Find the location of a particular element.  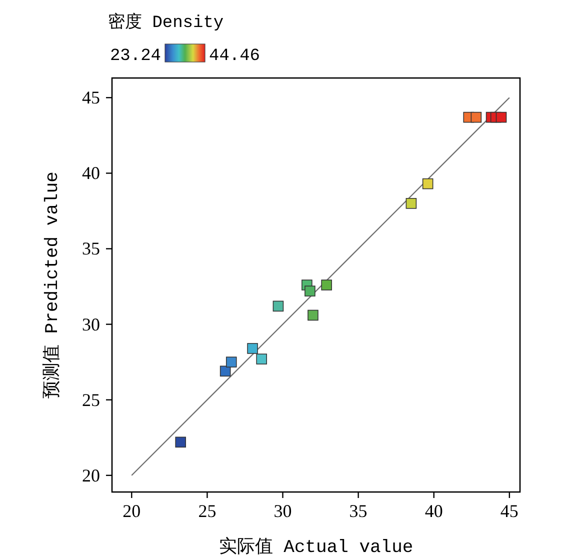

y-tick-label: 25 is located at coordinates (91, 400).